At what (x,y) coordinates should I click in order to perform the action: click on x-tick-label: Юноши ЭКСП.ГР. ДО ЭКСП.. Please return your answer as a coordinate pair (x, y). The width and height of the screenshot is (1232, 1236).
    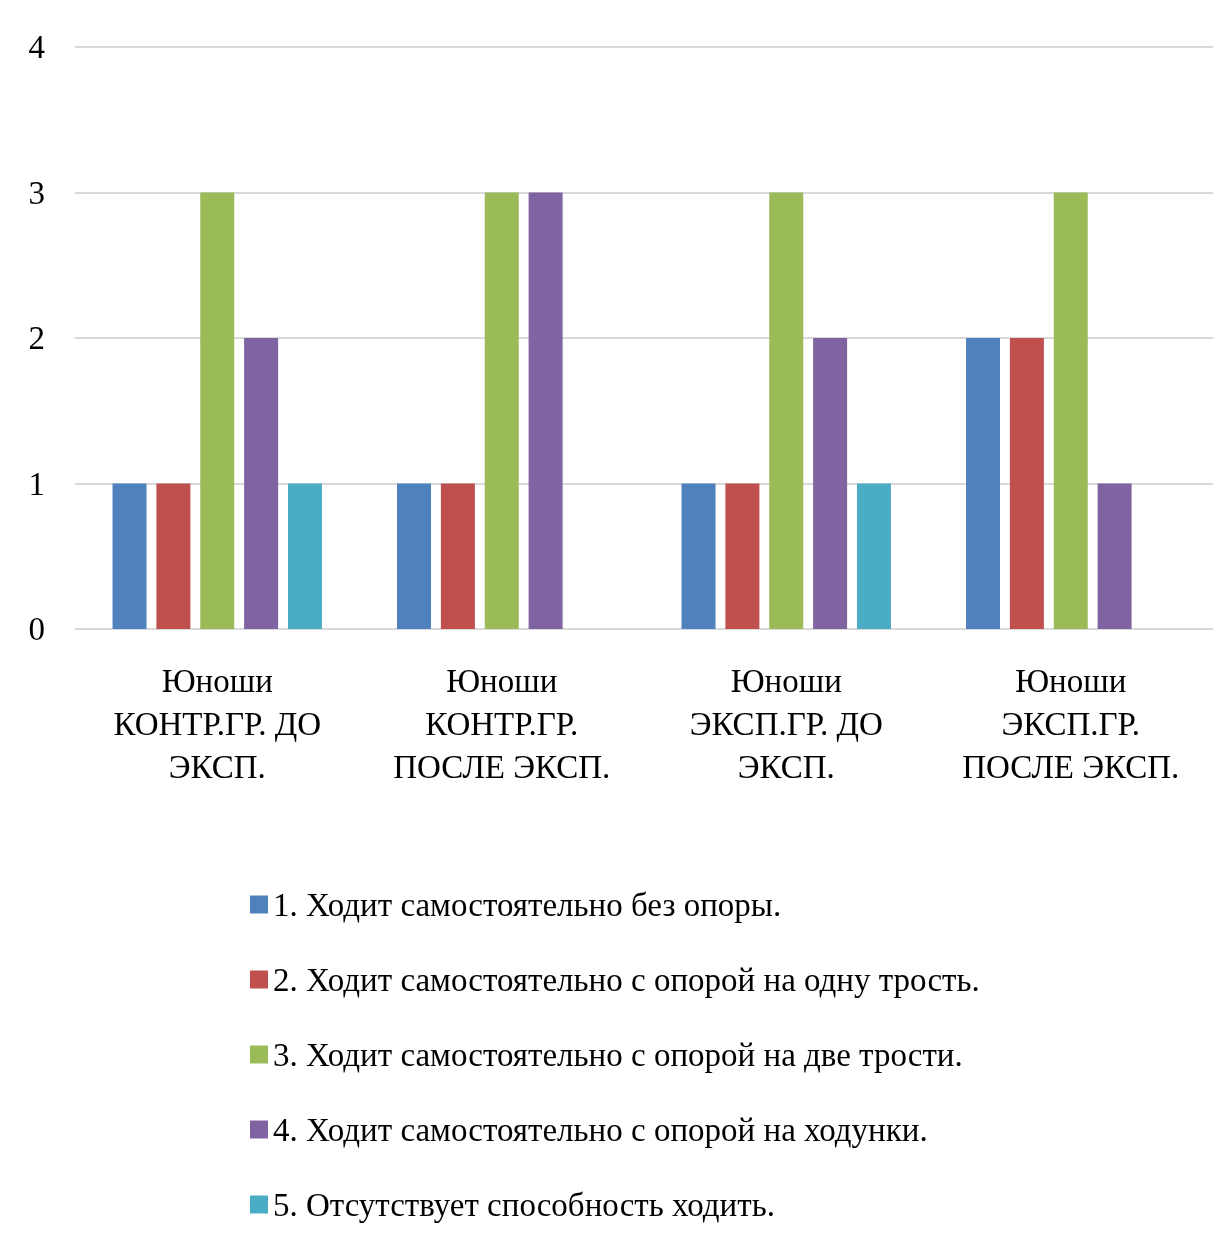
    Looking at the image, I should click on (786, 723).